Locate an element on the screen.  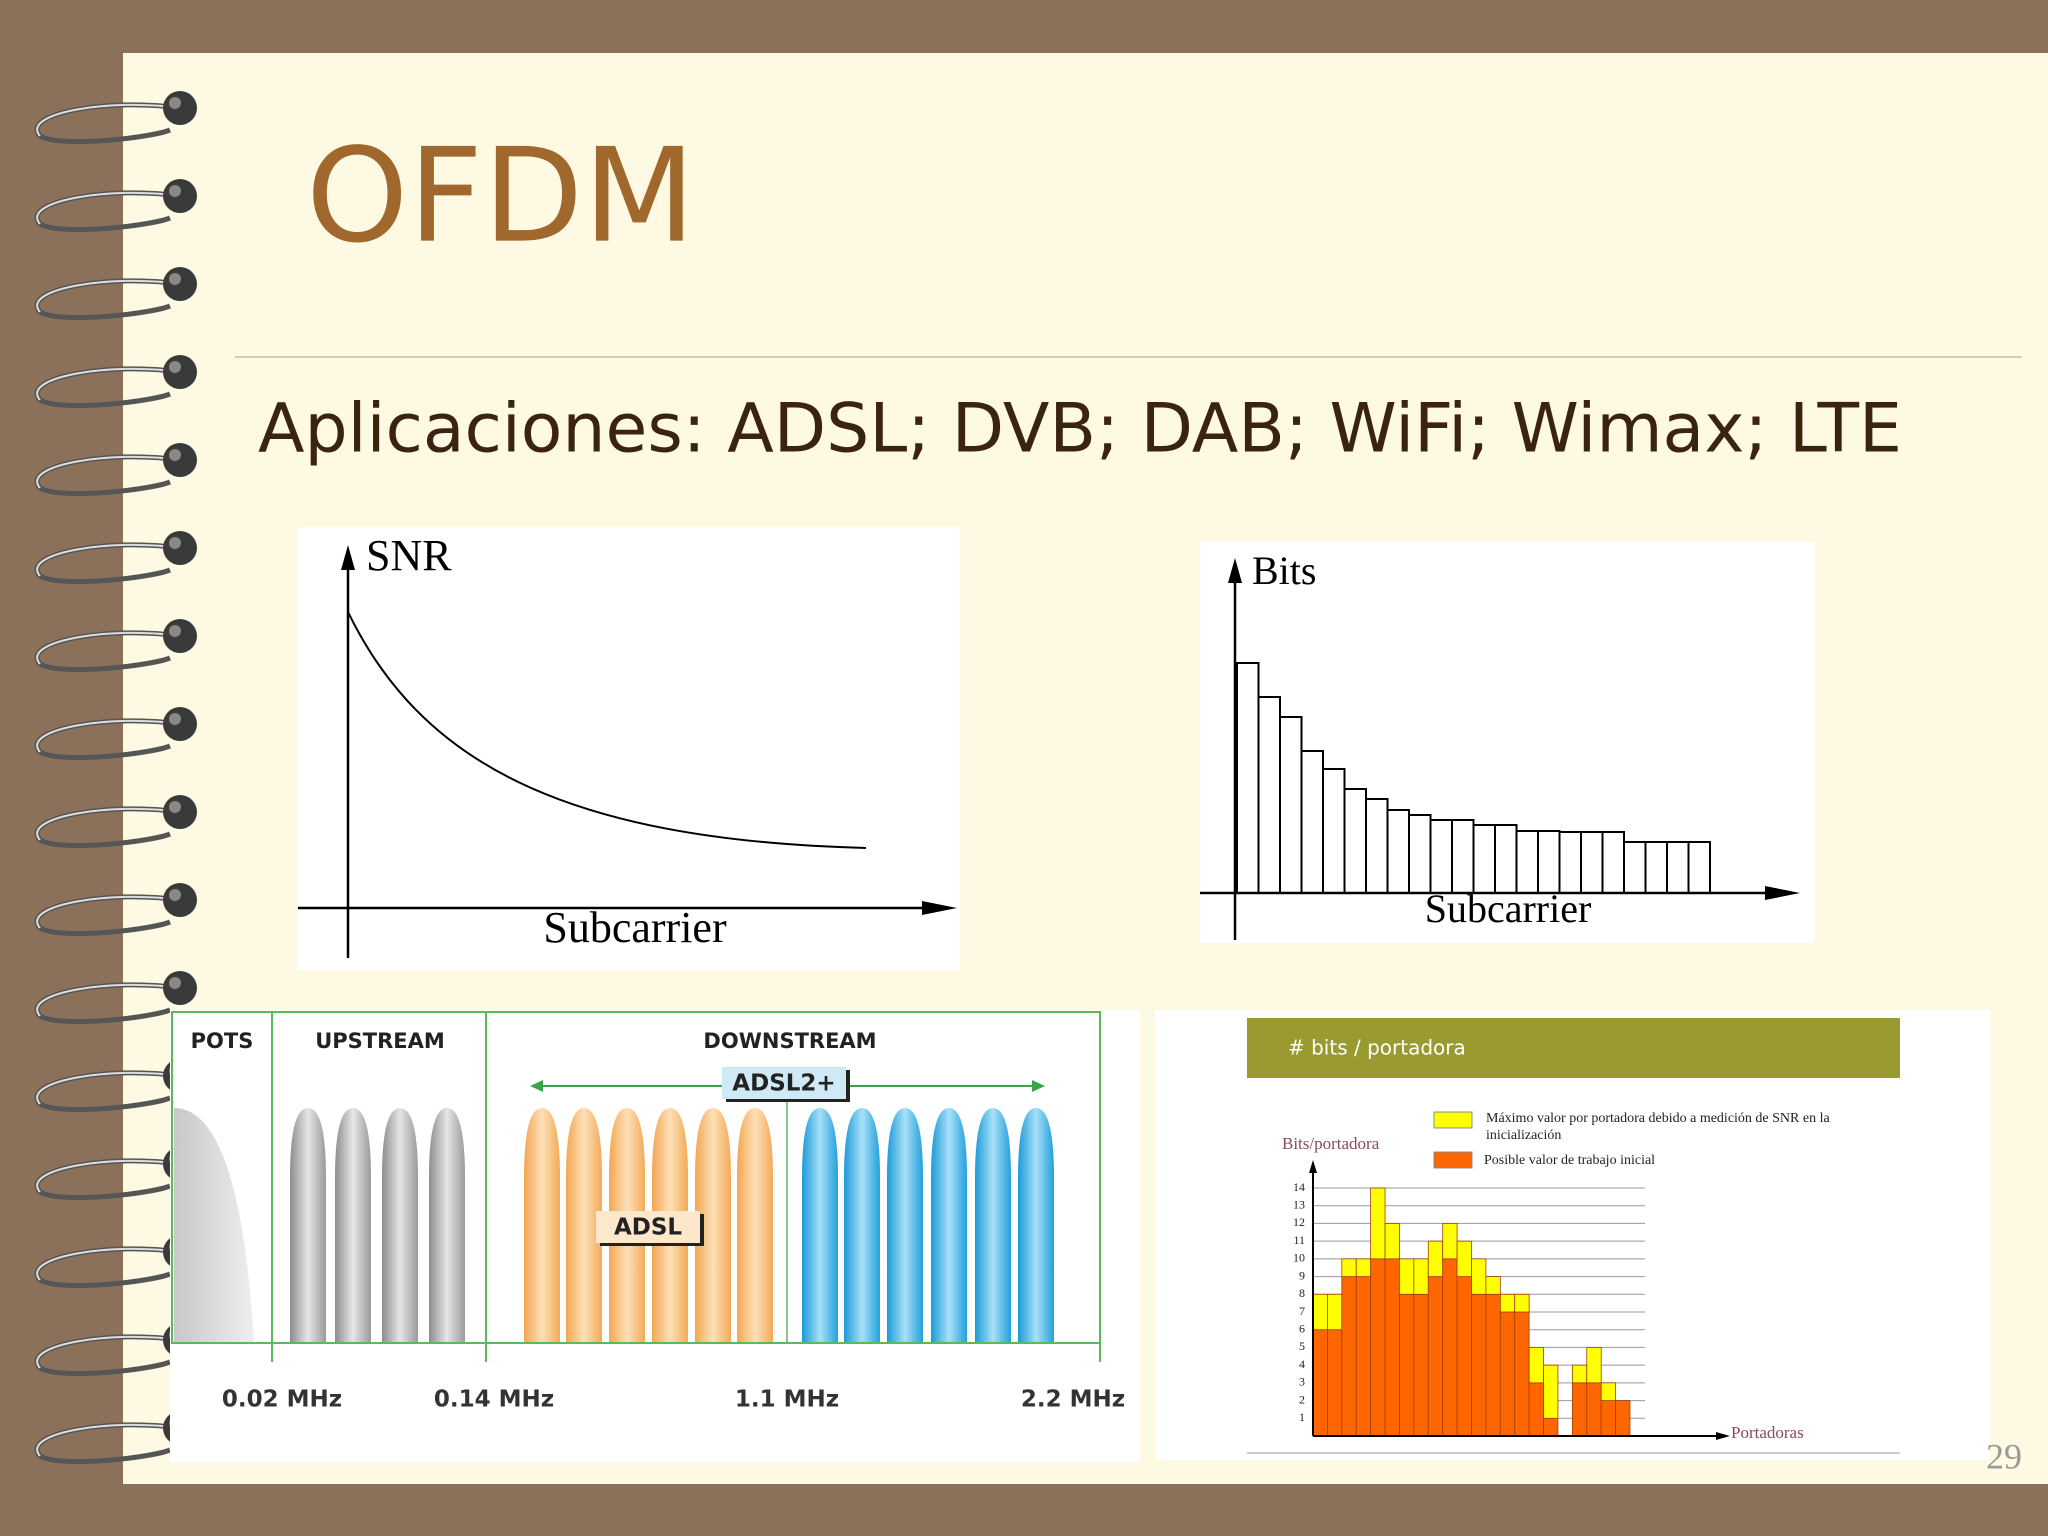
x-axis-label: Portadoras is located at coordinates (1767, 1432).